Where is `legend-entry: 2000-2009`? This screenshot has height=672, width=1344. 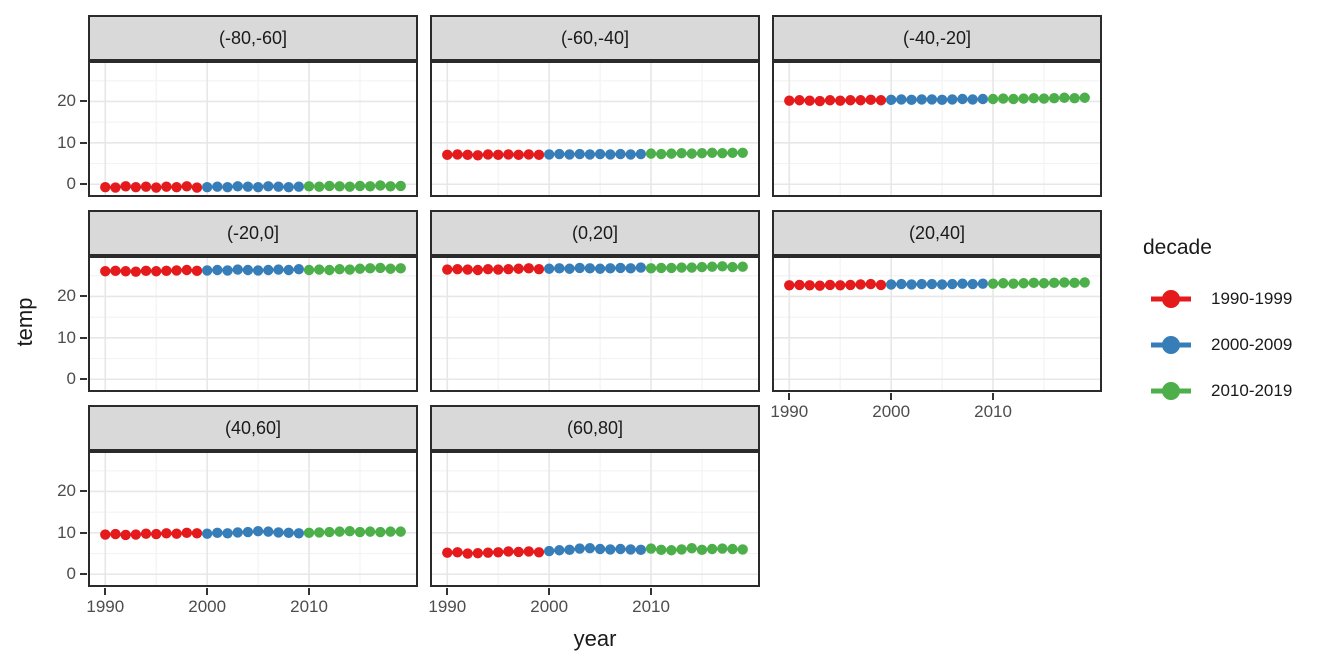 legend-entry: 2000-2009 is located at coordinates (1217, 345).